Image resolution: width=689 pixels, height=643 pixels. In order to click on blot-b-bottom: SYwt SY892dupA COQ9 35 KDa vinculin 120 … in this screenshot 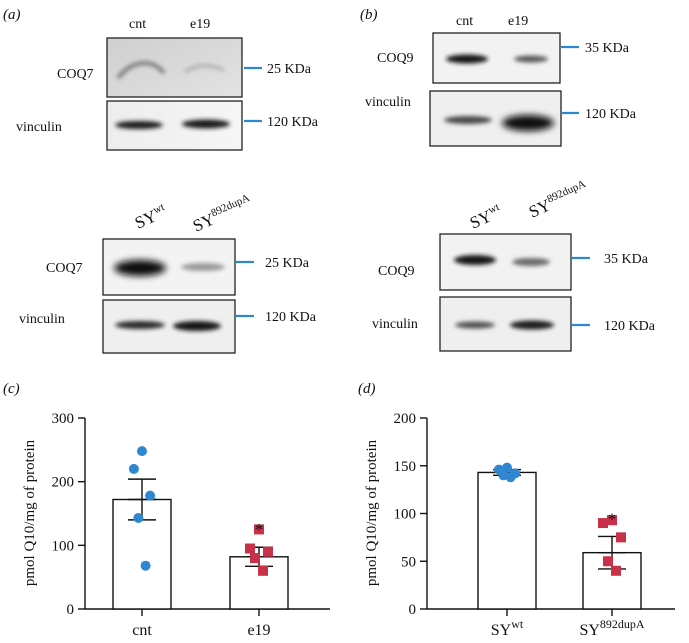, I will do `click(514, 265)`.